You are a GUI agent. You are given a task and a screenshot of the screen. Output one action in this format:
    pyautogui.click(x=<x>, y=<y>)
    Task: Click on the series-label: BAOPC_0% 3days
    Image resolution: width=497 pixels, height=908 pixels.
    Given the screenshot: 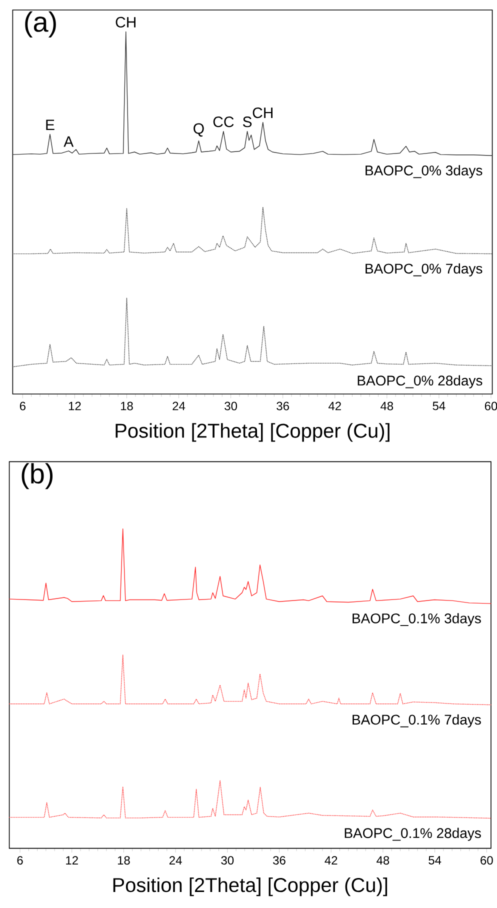 What is the action you would take?
    pyautogui.click(x=424, y=171)
    